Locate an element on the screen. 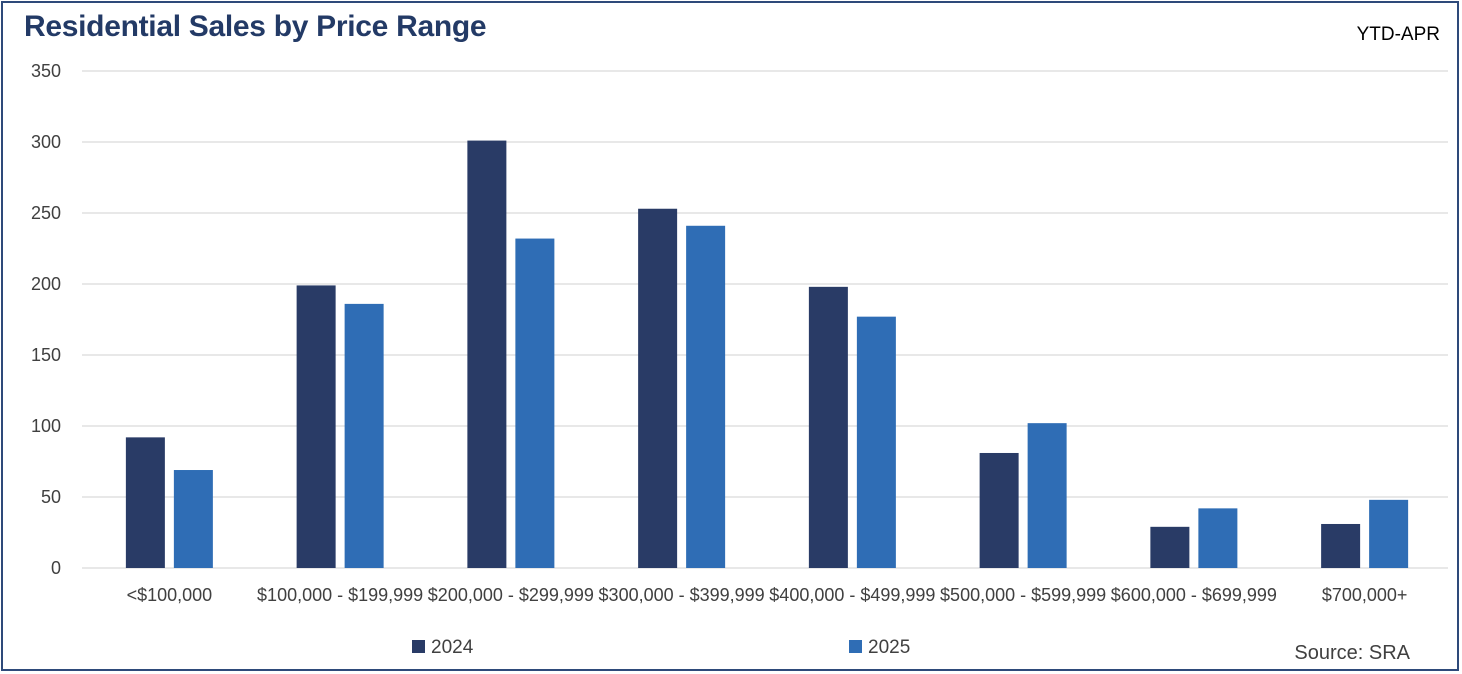 Image resolution: width=1462 pixels, height=674 pixels. legend-swatch-2024 is located at coordinates (418, 646).